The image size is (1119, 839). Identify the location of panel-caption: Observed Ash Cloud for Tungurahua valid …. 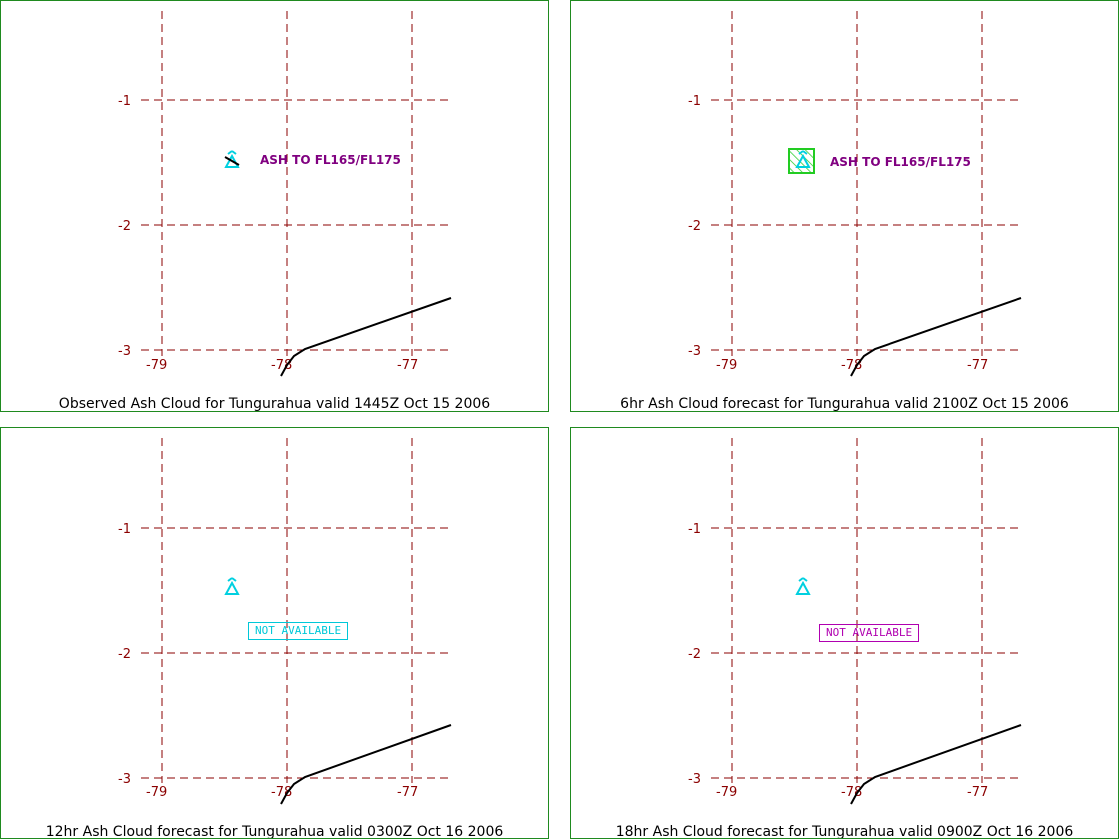
(274, 404).